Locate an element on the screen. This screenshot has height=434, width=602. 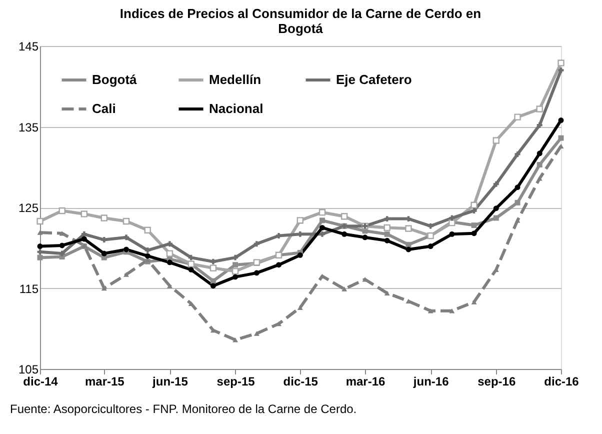
x-tick-label: dic-14 is located at coordinates (40, 381).